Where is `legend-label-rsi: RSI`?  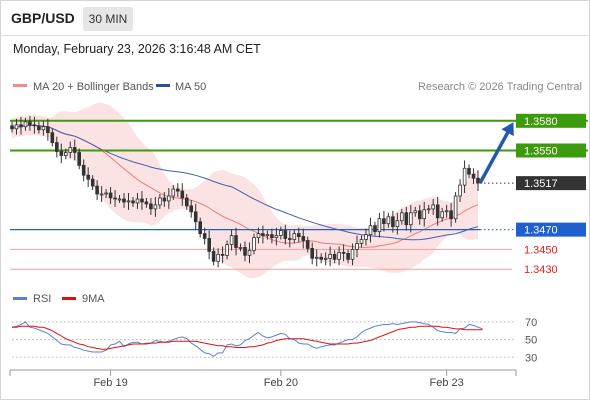
legend-label-rsi: RSI is located at coordinates (42, 299).